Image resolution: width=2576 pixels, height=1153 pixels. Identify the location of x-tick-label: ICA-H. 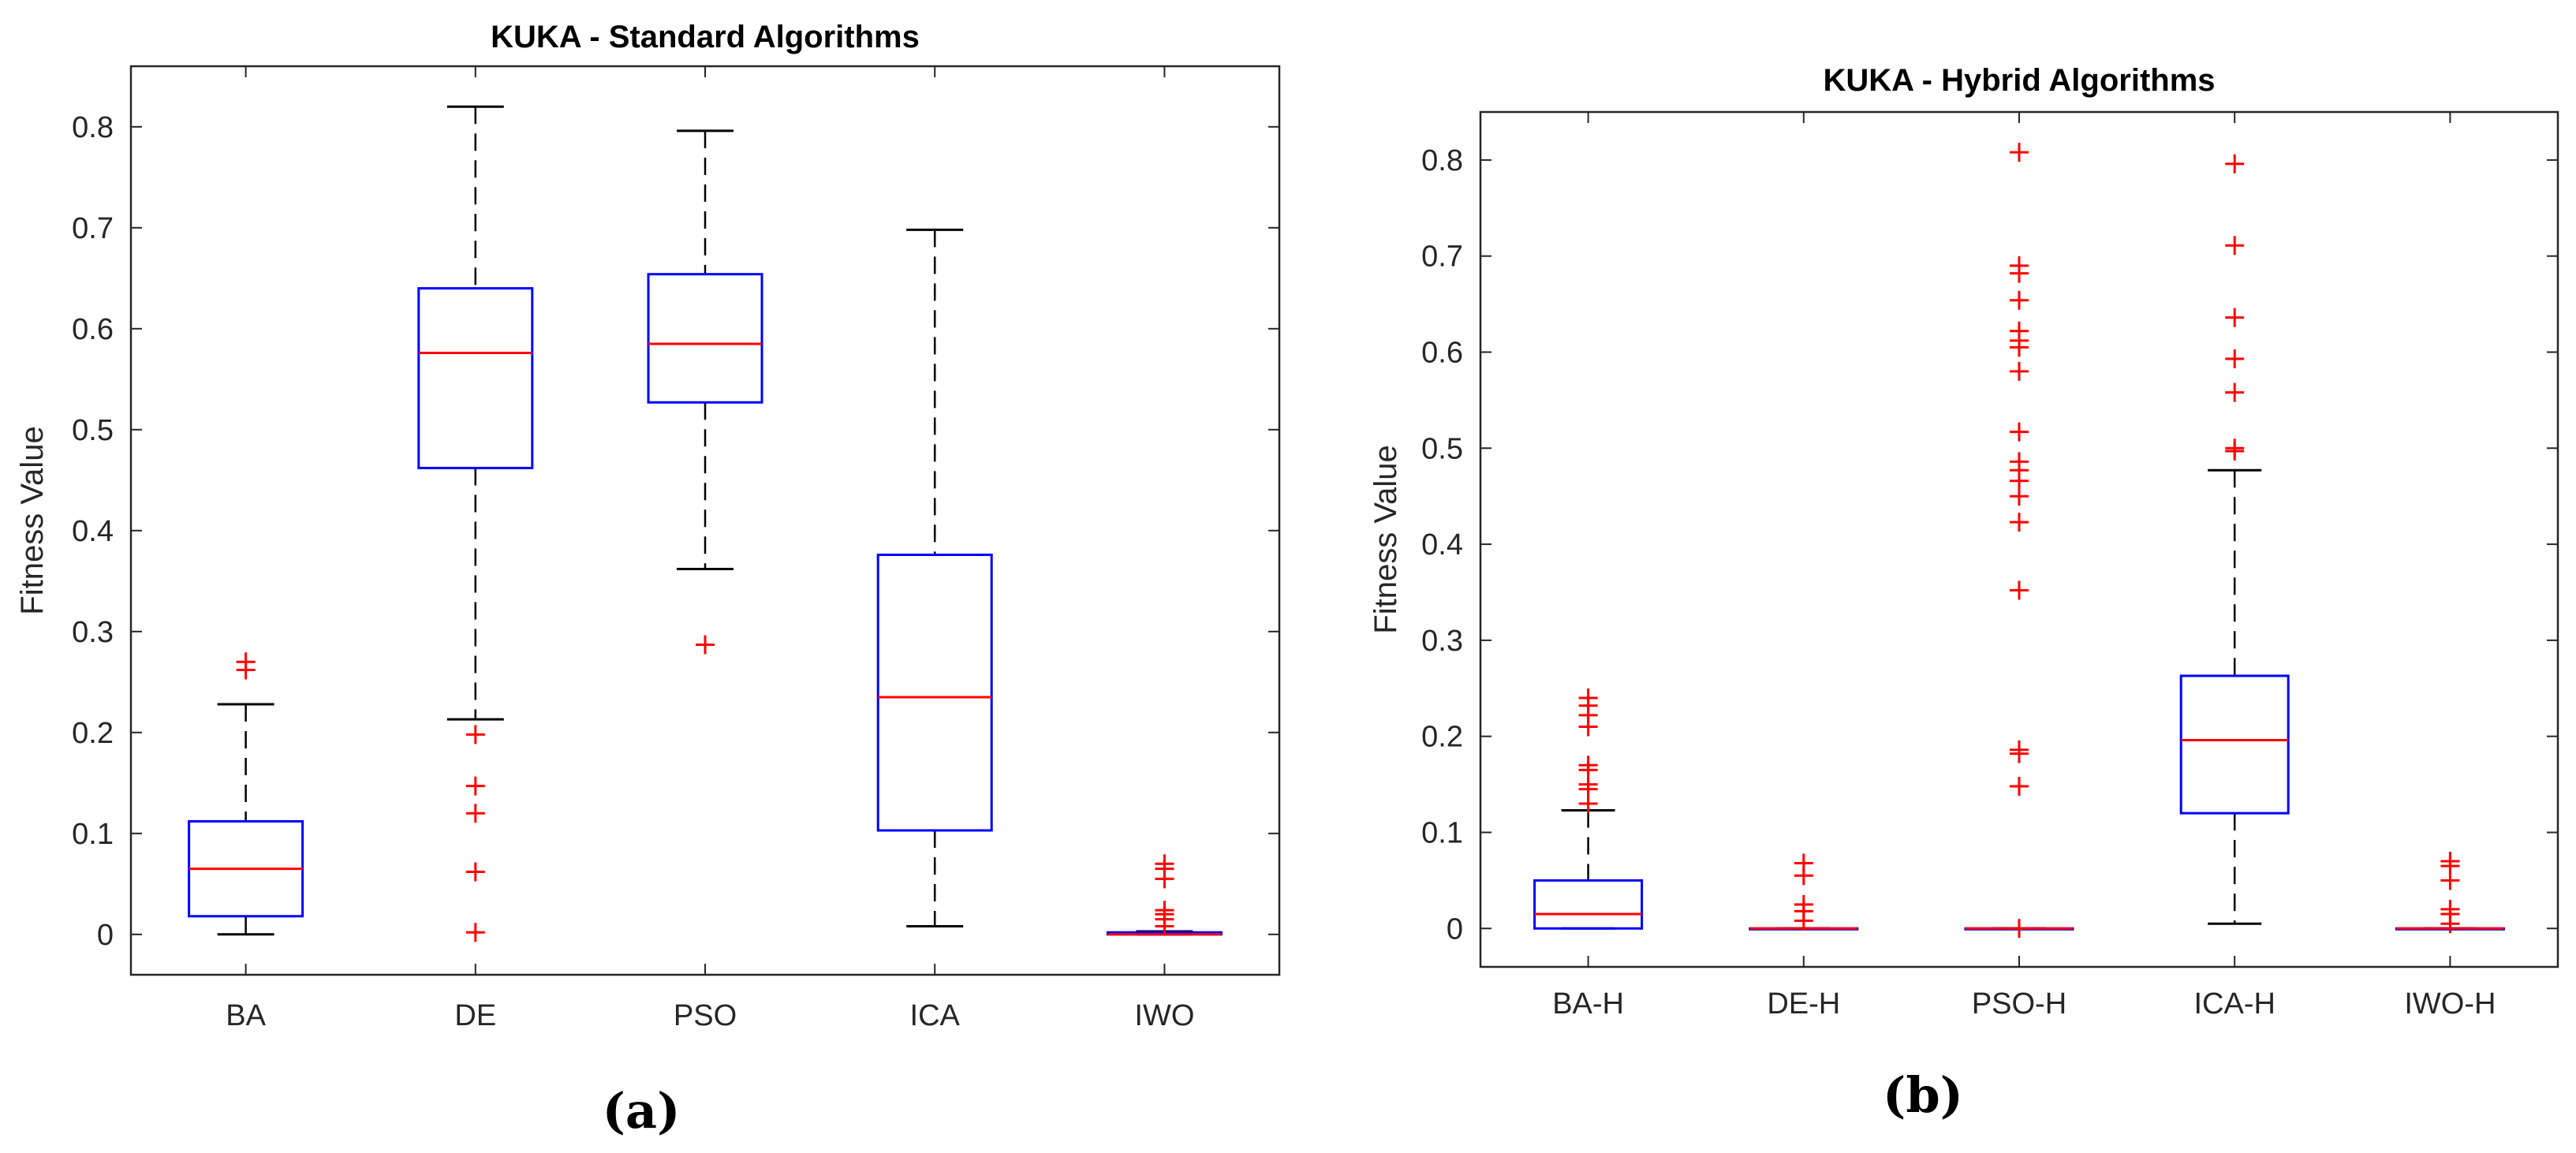
(2234, 1004).